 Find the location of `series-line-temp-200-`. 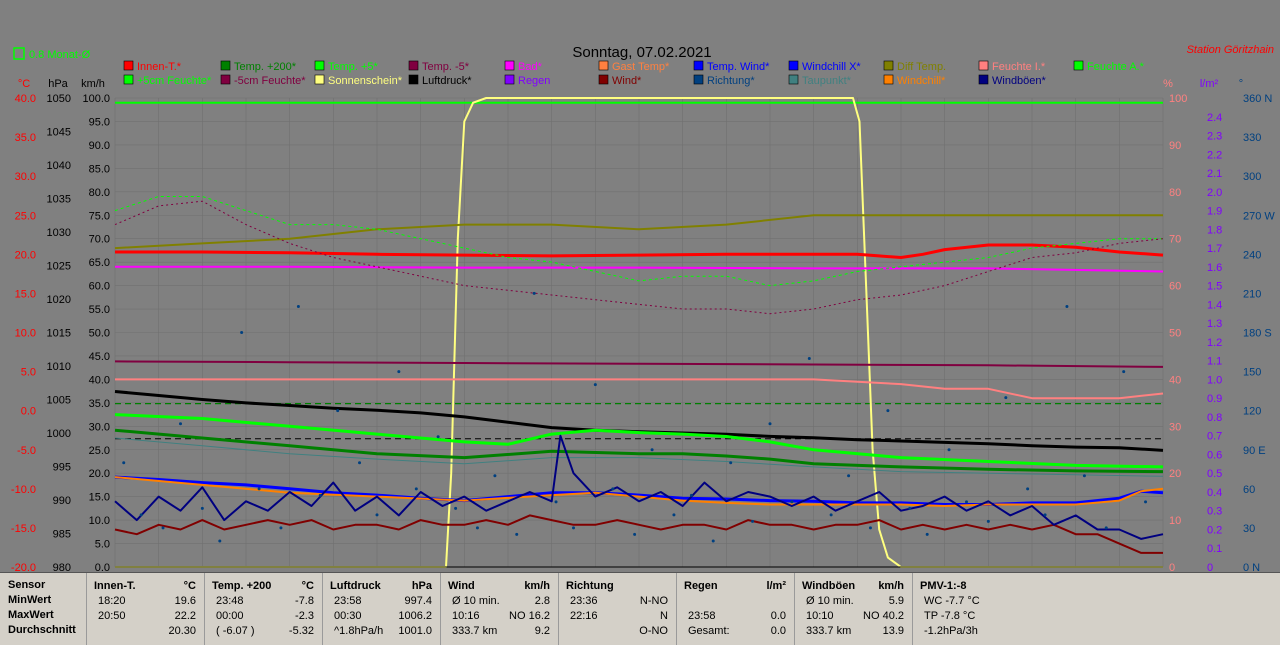

series-line-temp-200- is located at coordinates (639, 451).